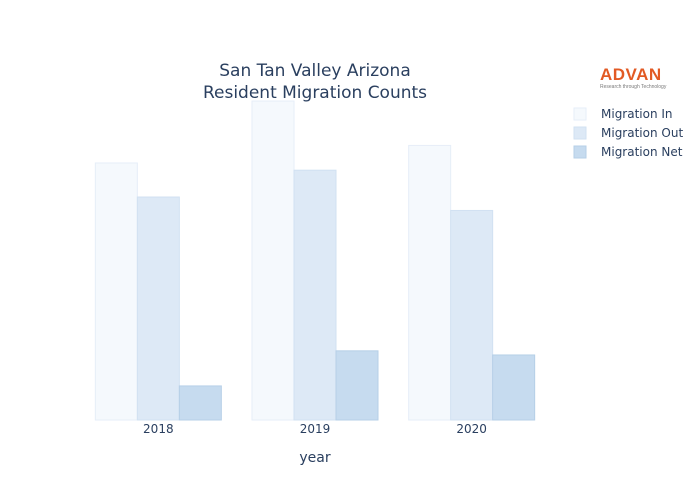  I want to click on advan-logo: ADVAN Research through Technology, so click(636, 78).